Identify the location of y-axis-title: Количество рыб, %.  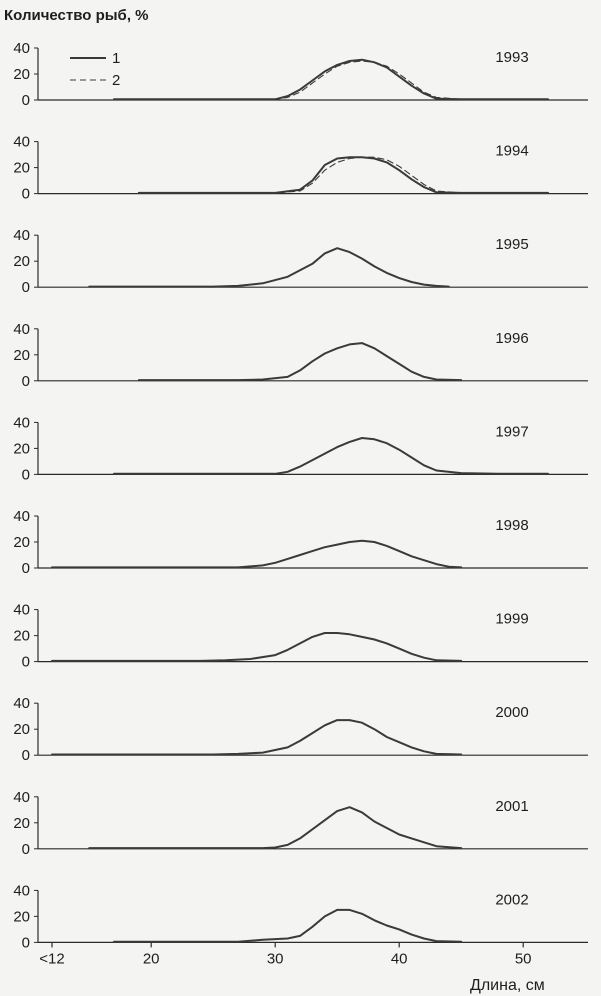
(76, 15).